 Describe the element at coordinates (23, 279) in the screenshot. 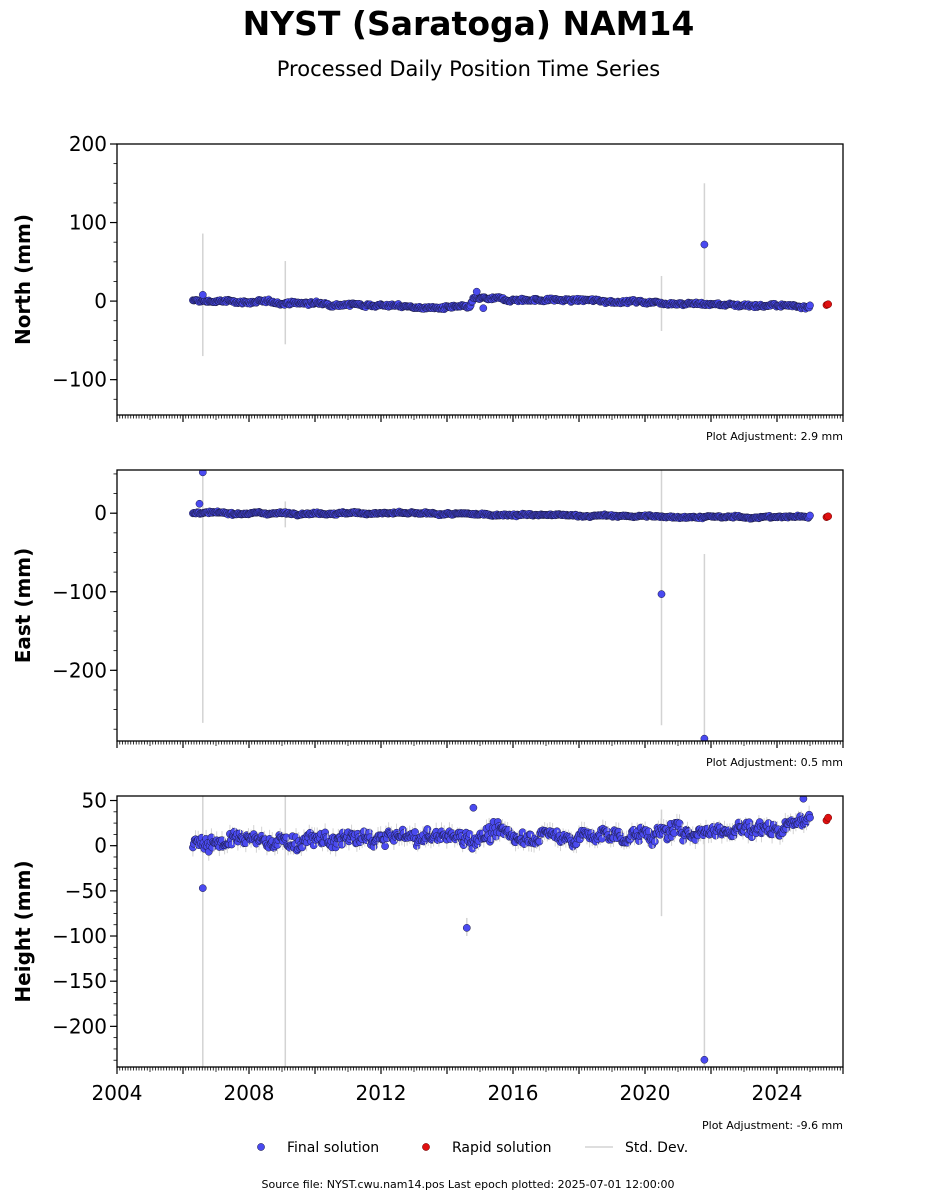

I see `y-axis-label: North (mm)` at that location.